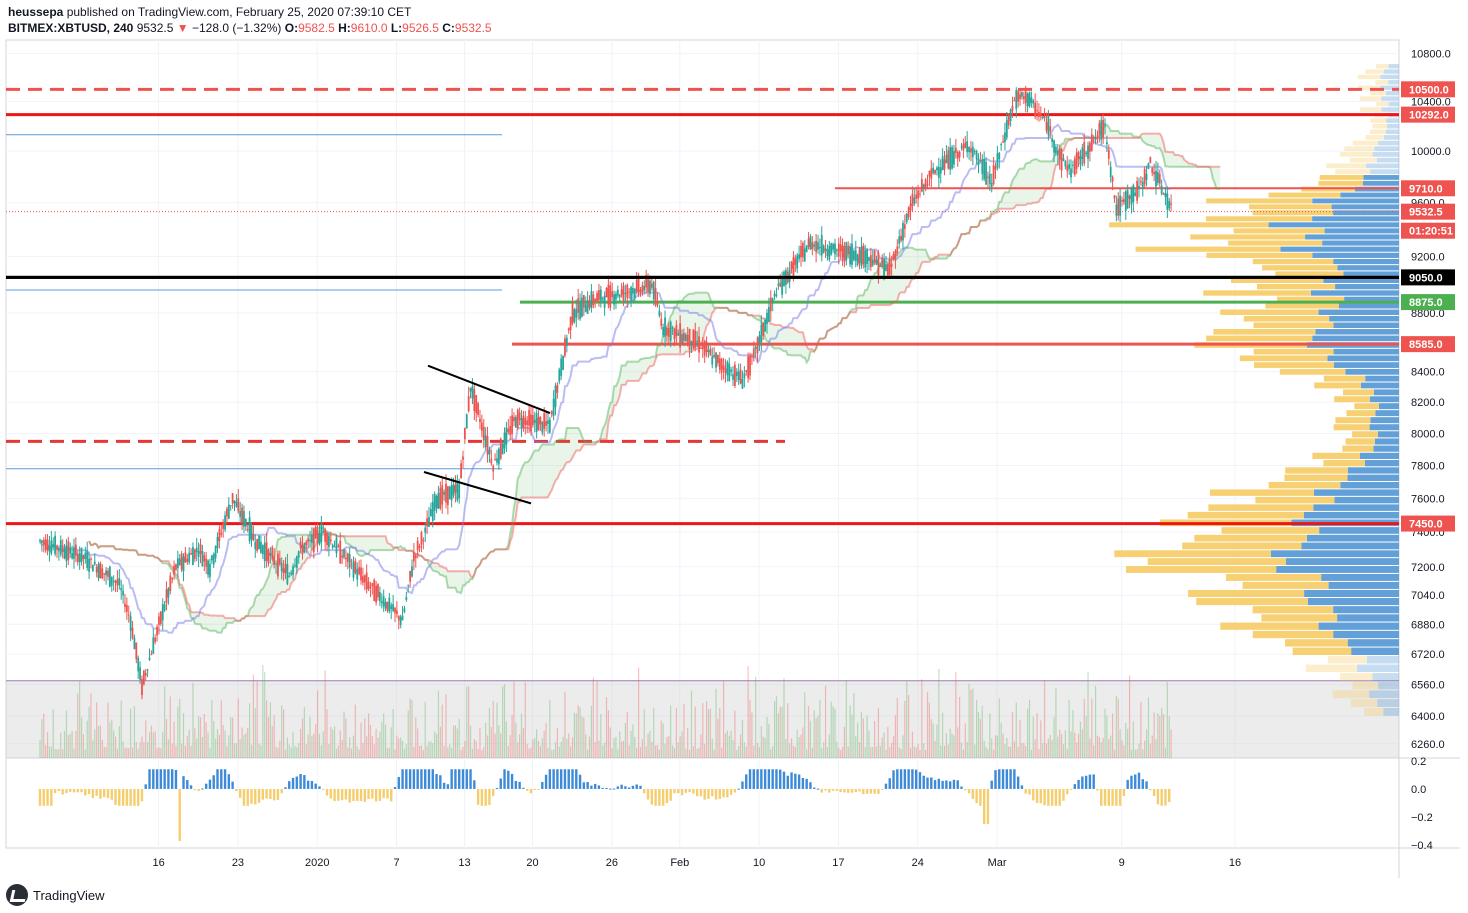  Describe the element at coordinates (36, 12) in the screenshot. I see `author-name: heussepa` at that location.